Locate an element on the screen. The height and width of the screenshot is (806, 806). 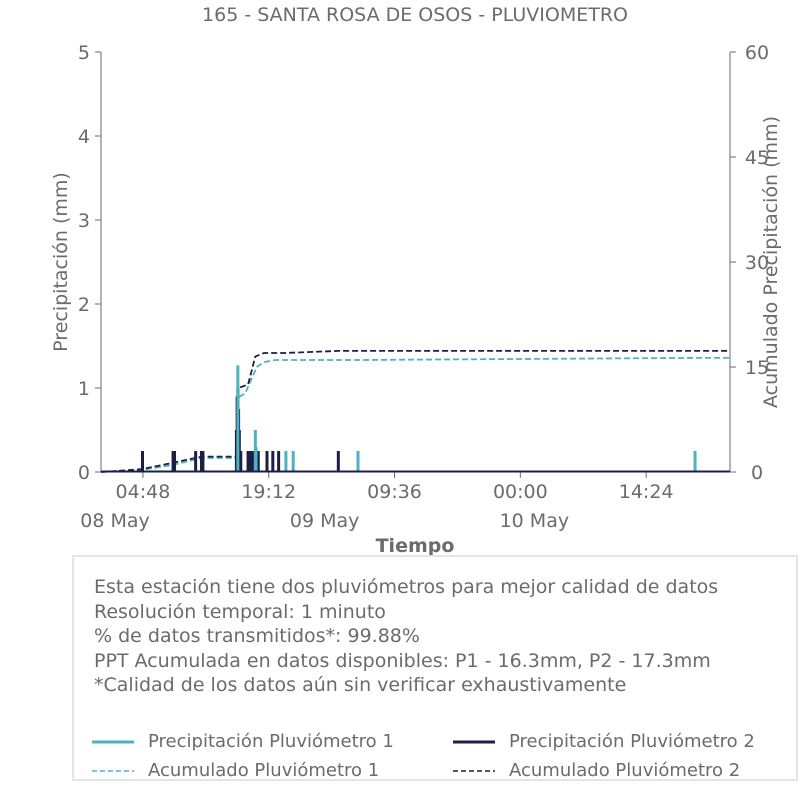
y-tick-label: 5 is located at coordinates (84, 53).